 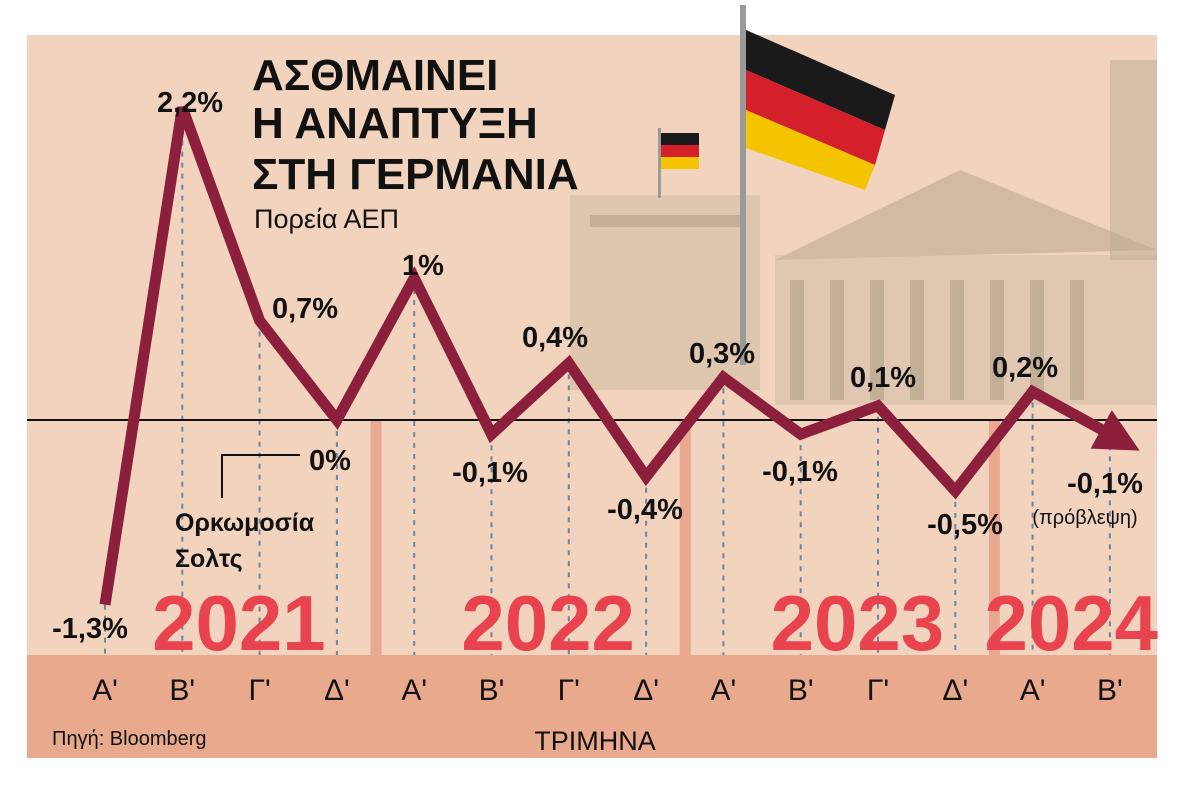 What do you see at coordinates (259, 690) in the screenshot?
I see `x-tick-2: Γ'` at bounding box center [259, 690].